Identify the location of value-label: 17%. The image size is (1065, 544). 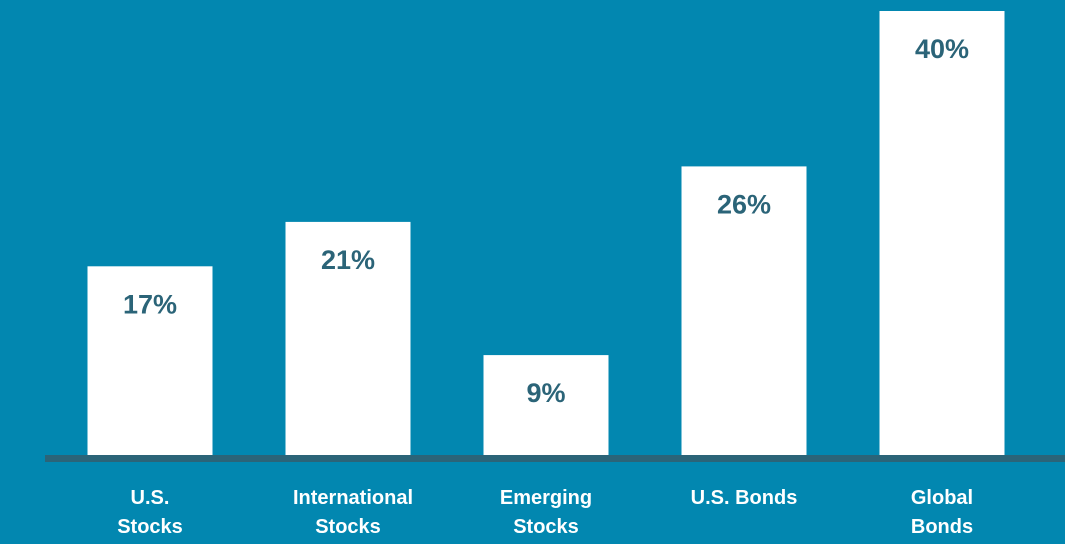
(150, 304).